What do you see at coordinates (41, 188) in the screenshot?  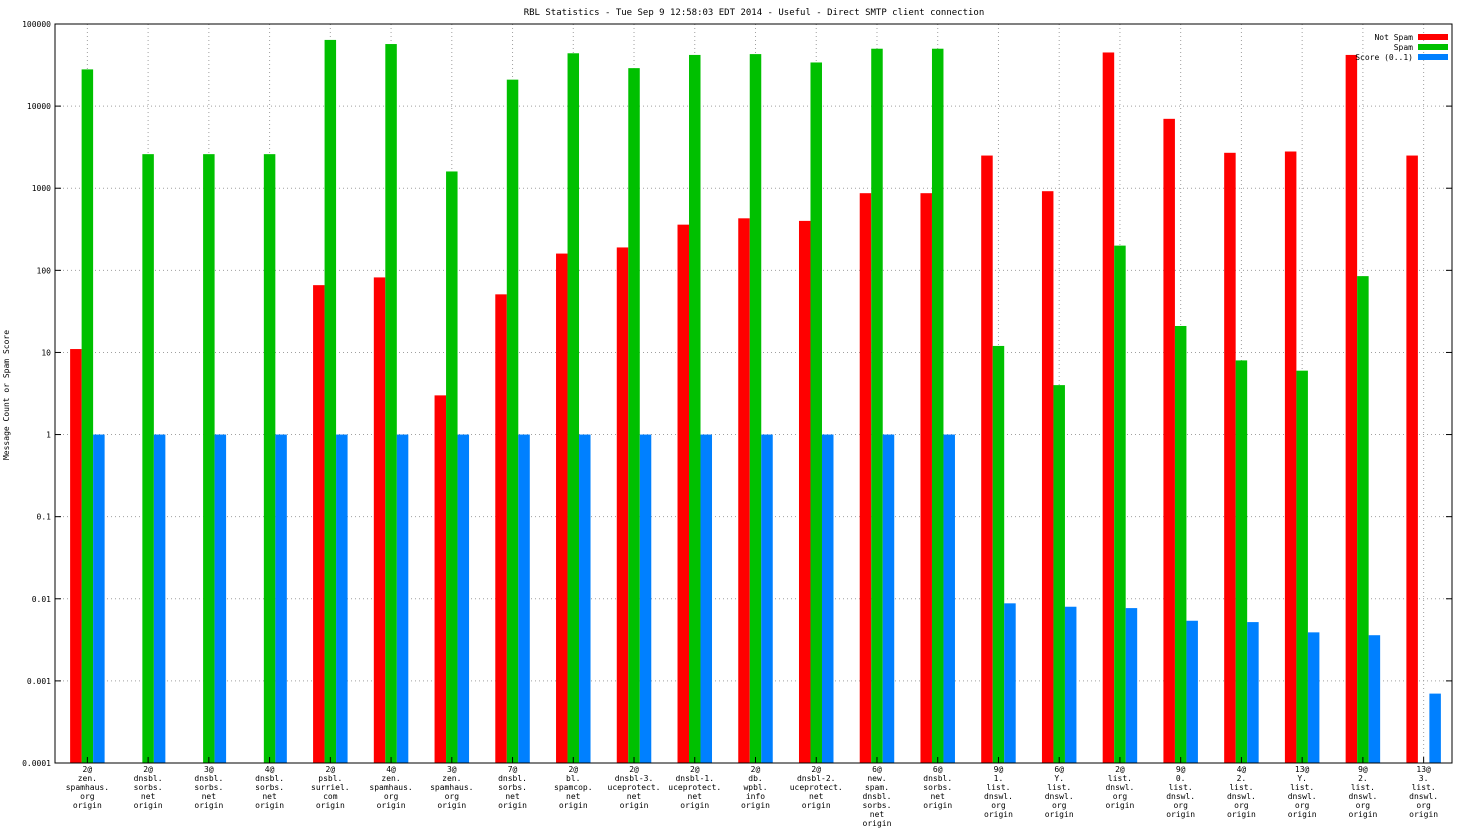 I see `y-tick-label: 1000` at bounding box center [41, 188].